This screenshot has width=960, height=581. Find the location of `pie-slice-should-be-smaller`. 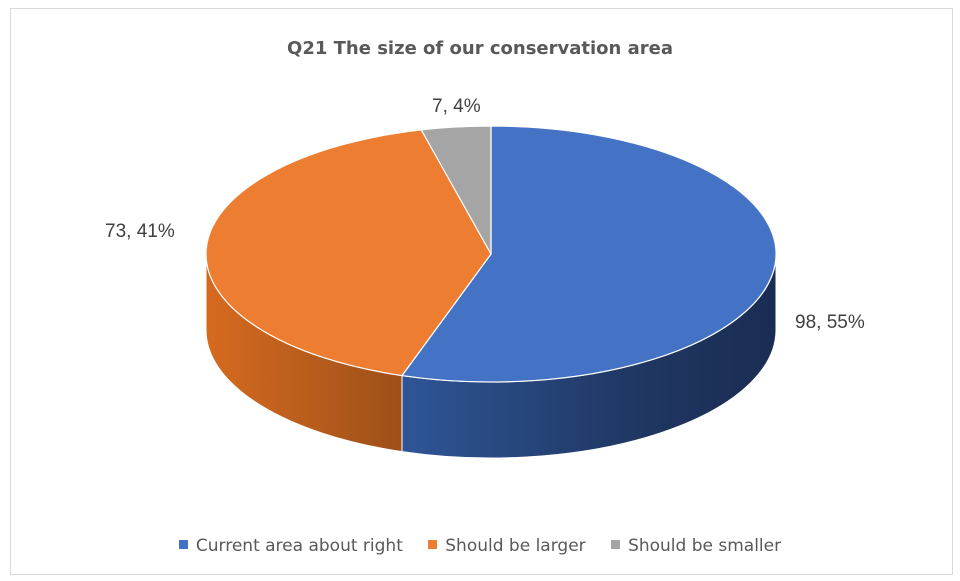

pie-slice-should-be-smaller is located at coordinates (456, 190).